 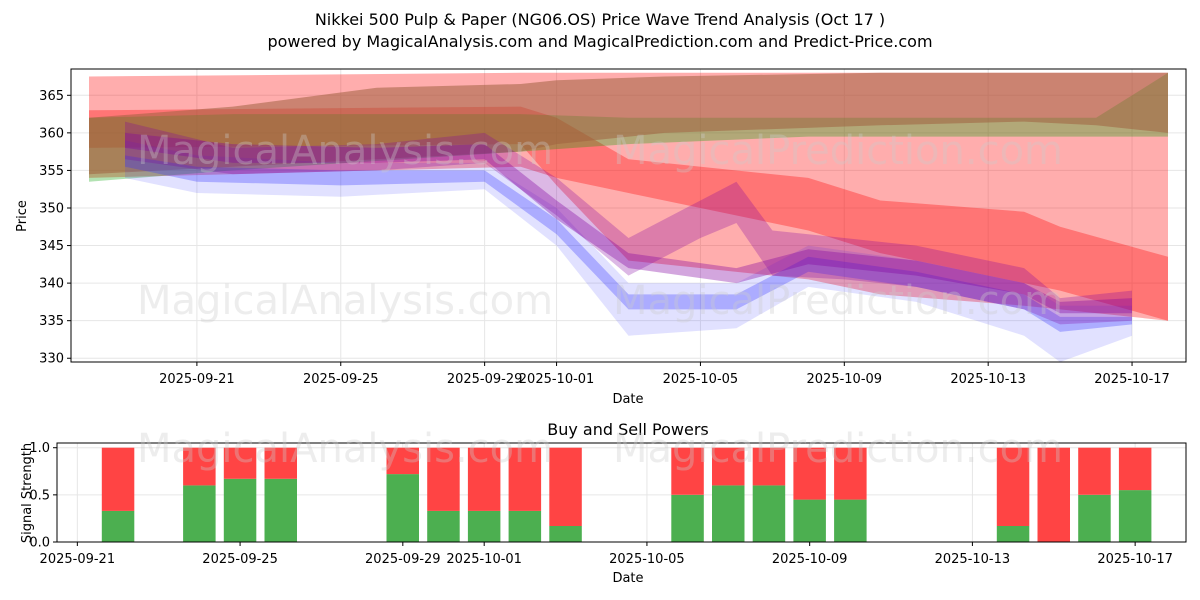 I want to click on signal-x-tick-label: 2025-09-21, so click(x=78, y=559).